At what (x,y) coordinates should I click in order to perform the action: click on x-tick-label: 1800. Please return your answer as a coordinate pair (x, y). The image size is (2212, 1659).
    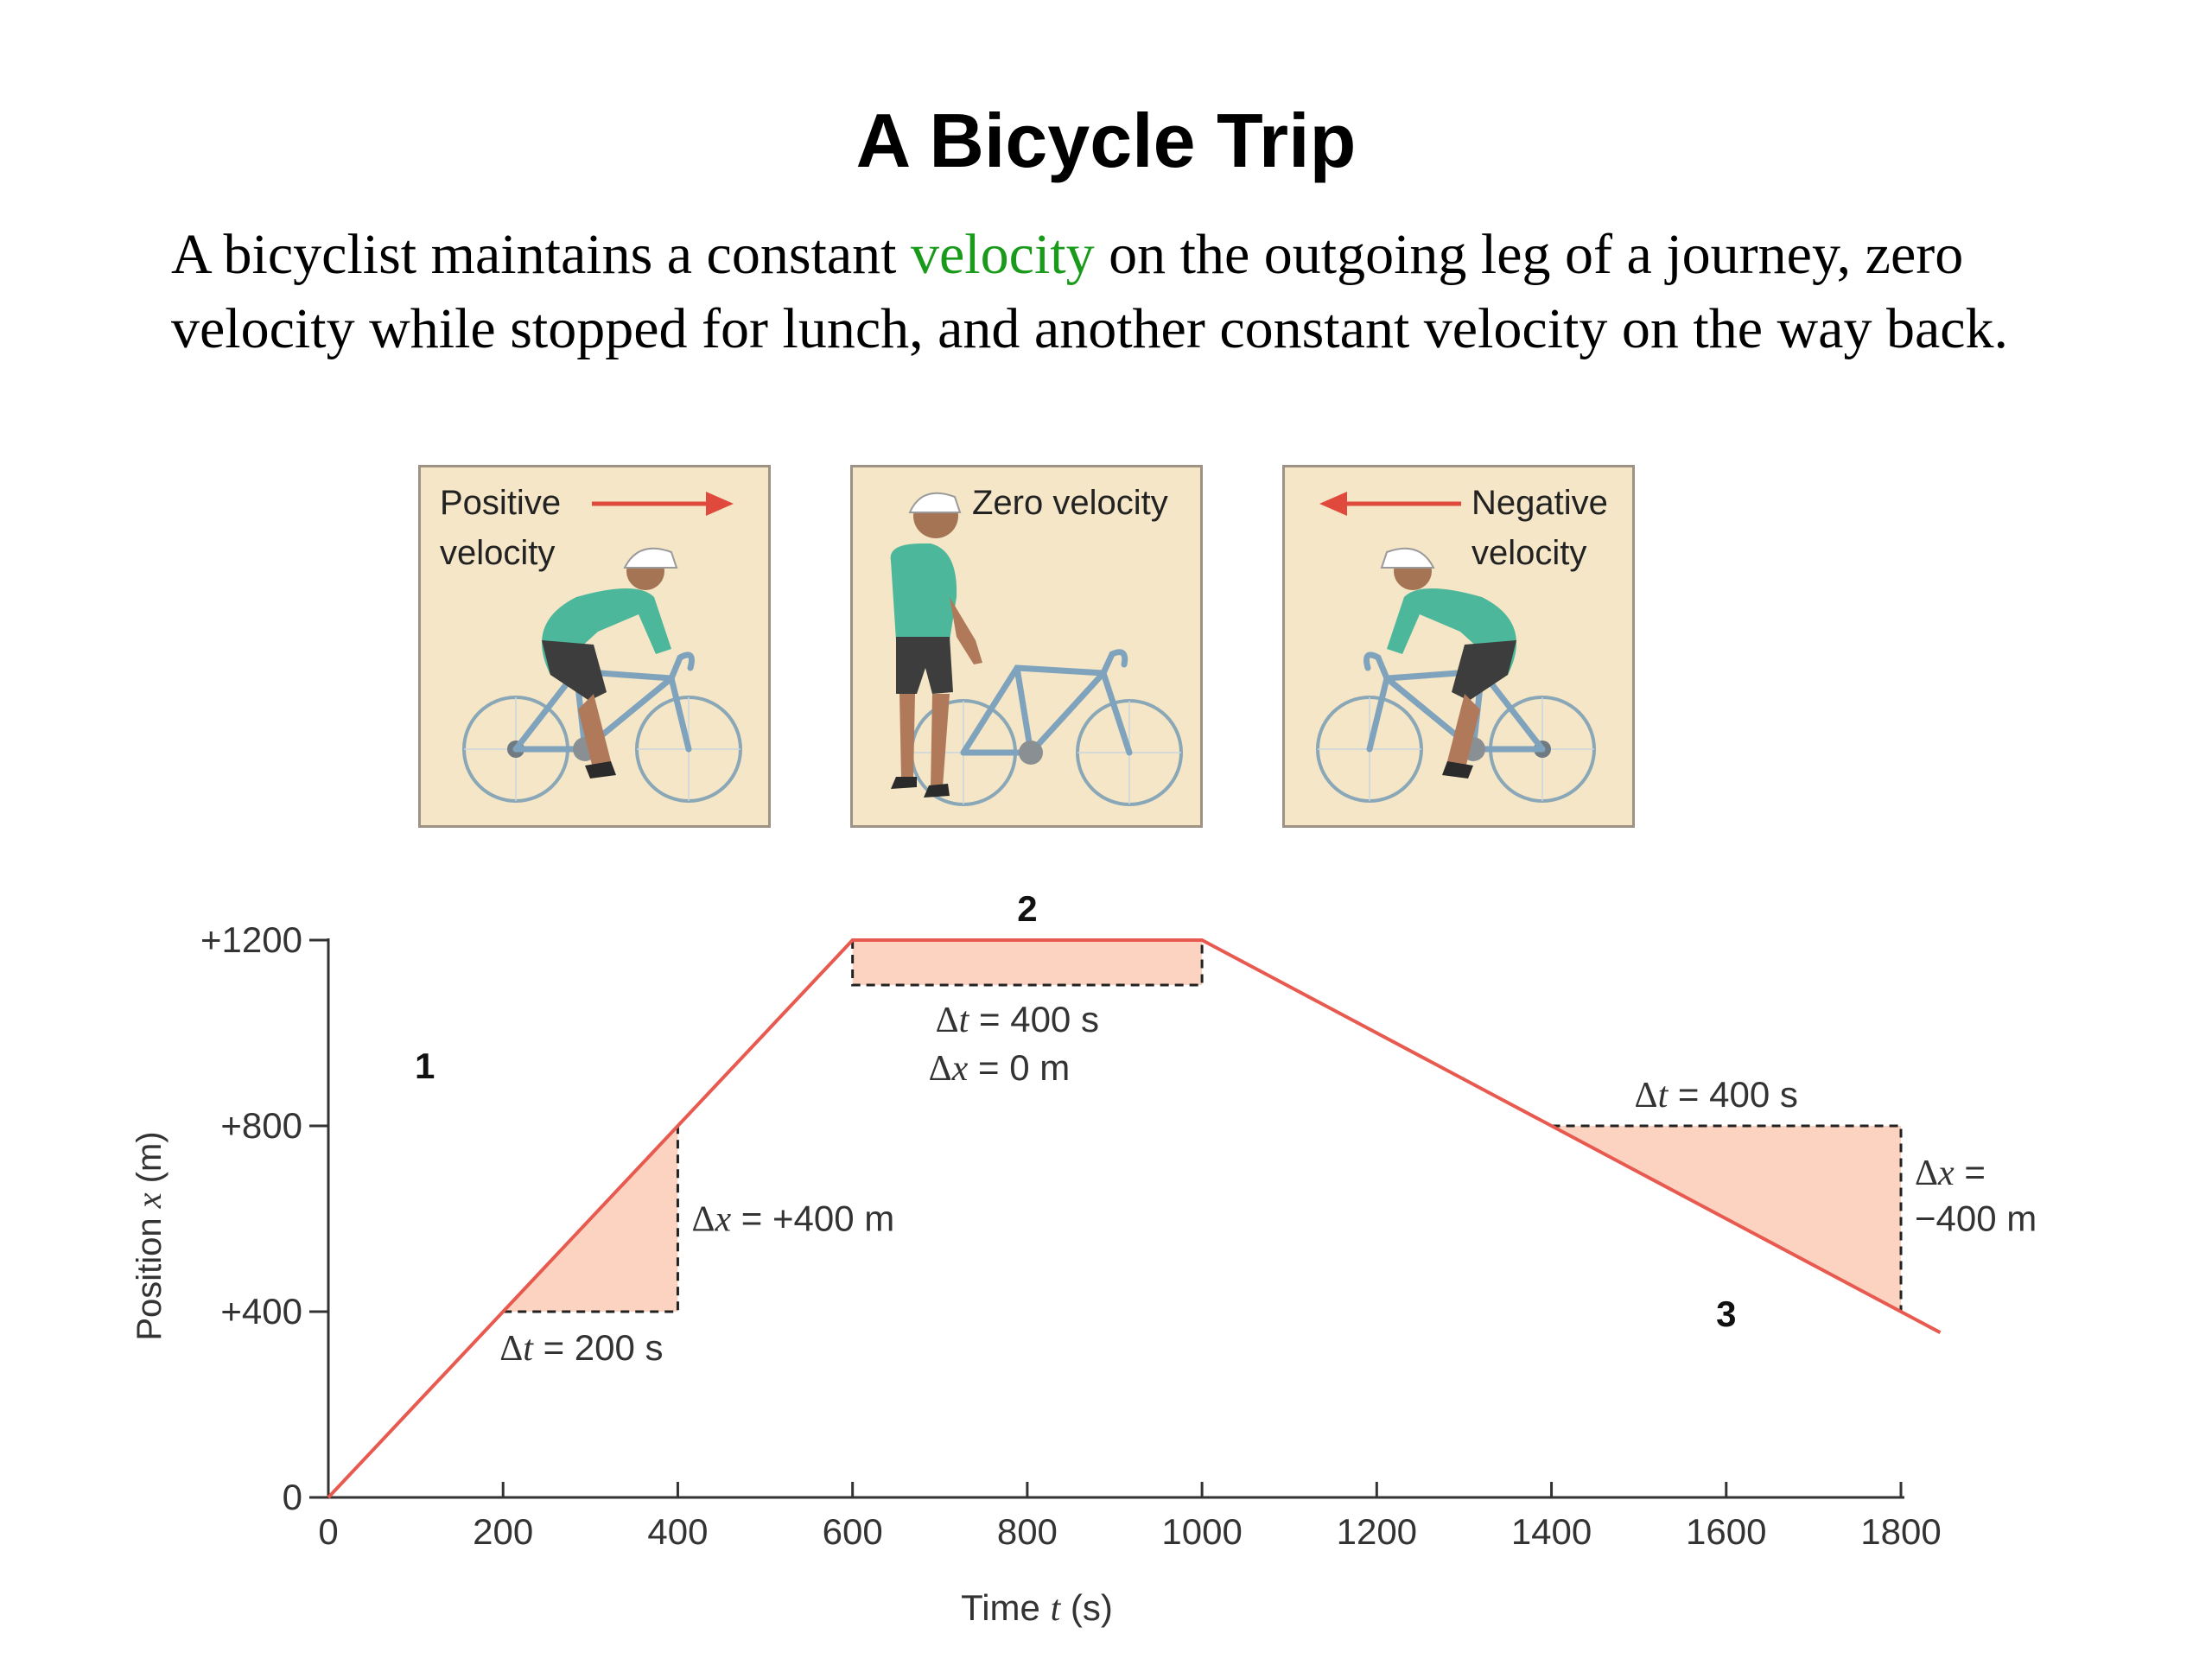
    Looking at the image, I should click on (1900, 1531).